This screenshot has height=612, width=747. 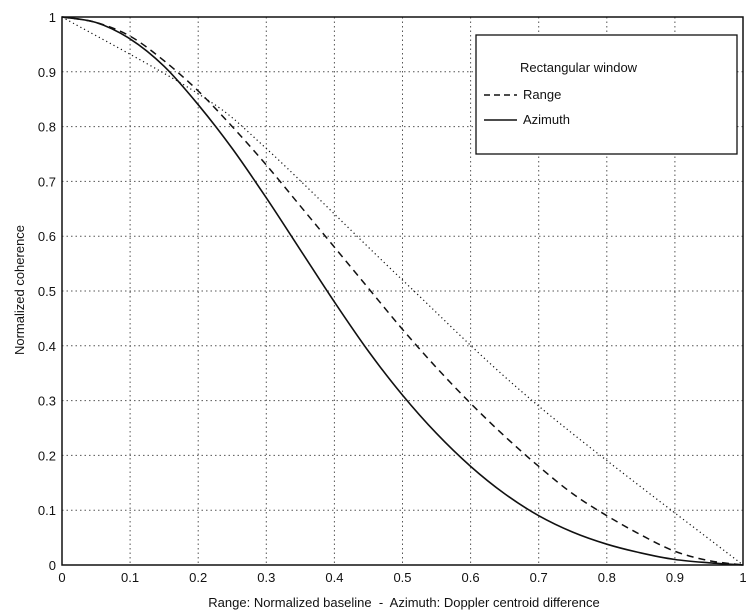 What do you see at coordinates (539, 577) in the screenshot?
I see `x-tick-label: 0.7` at bounding box center [539, 577].